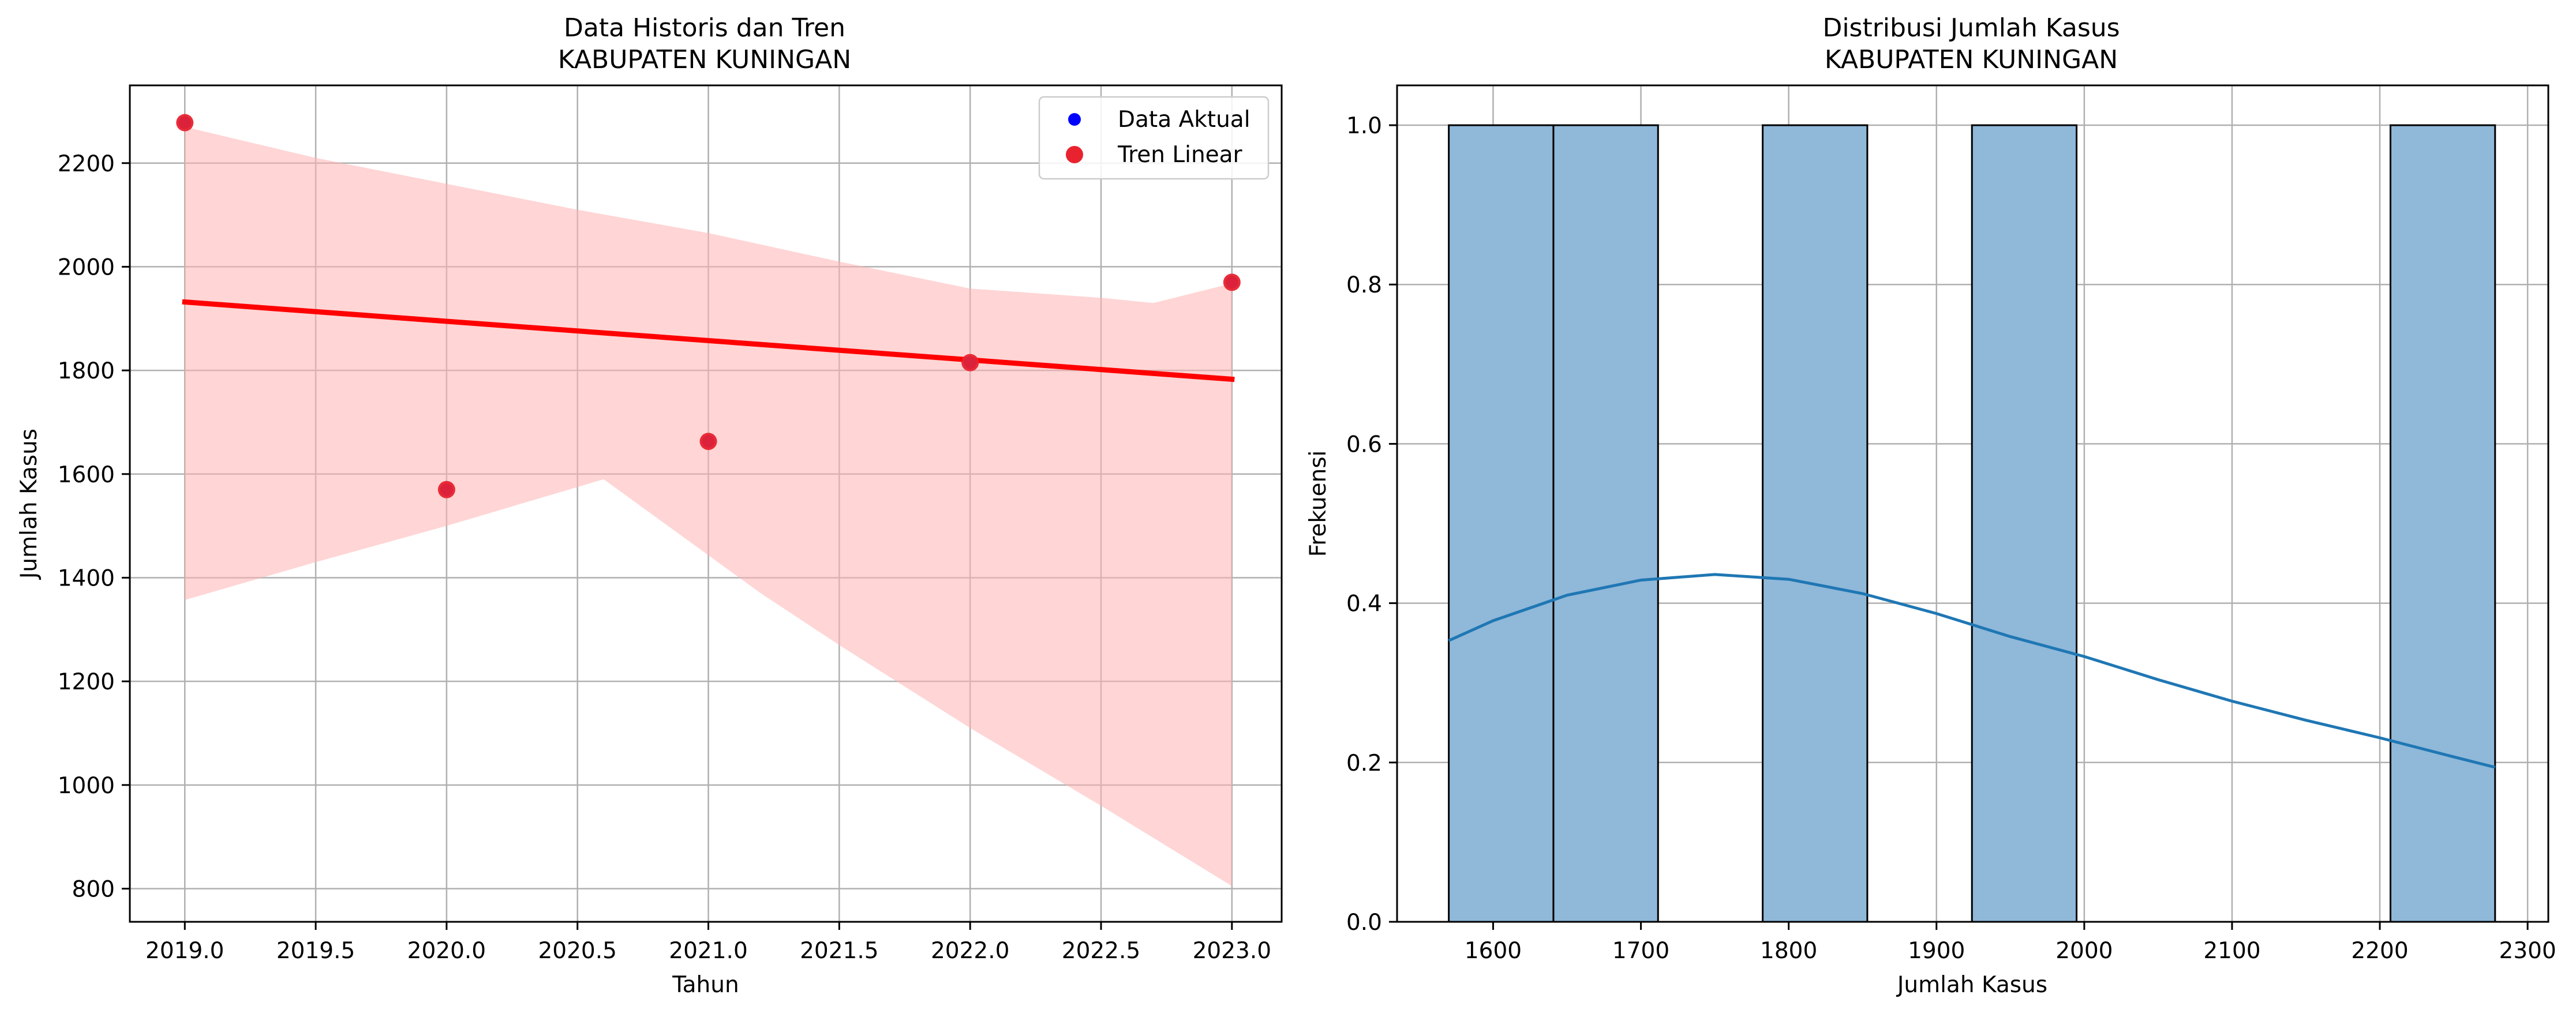  What do you see at coordinates (1972, 985) in the screenshot?
I see `distribution-x-axis-label: Jumlah Kasus` at bounding box center [1972, 985].